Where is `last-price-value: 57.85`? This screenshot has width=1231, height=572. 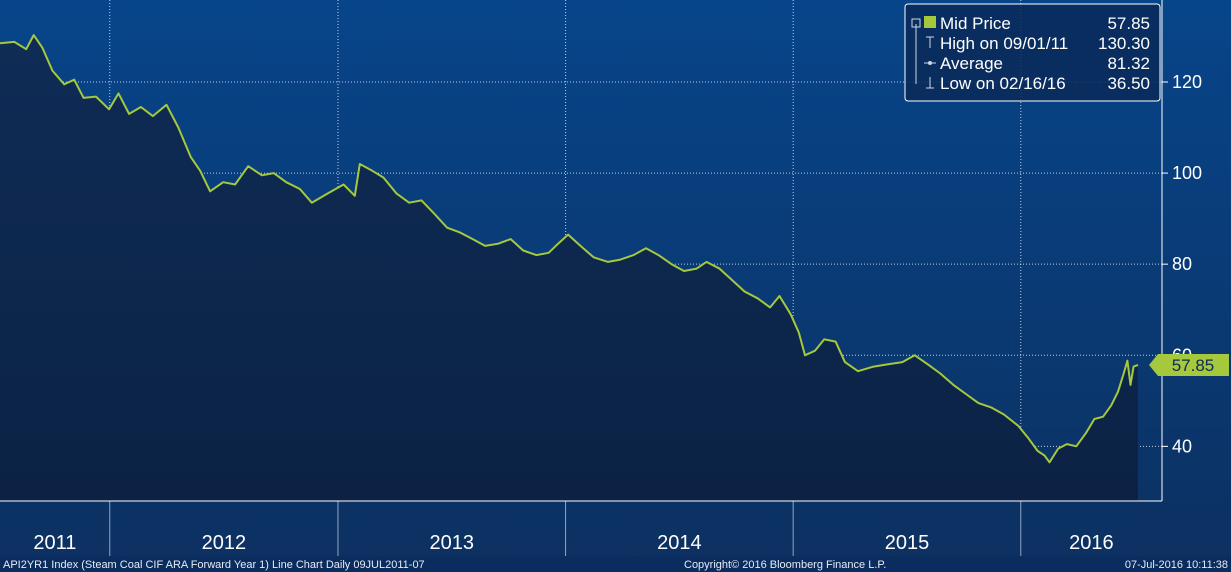 last-price-value: 57.85 is located at coordinates (1193, 365).